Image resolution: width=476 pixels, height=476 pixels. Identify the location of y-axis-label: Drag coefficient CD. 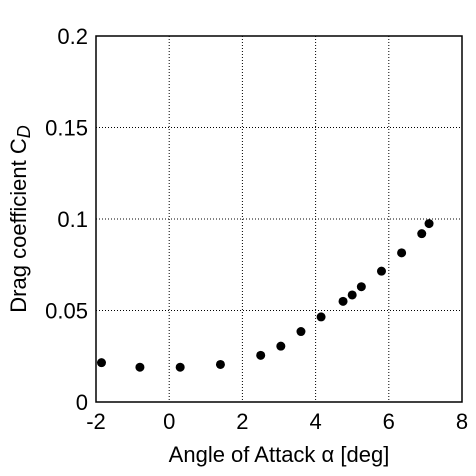
(20, 218).